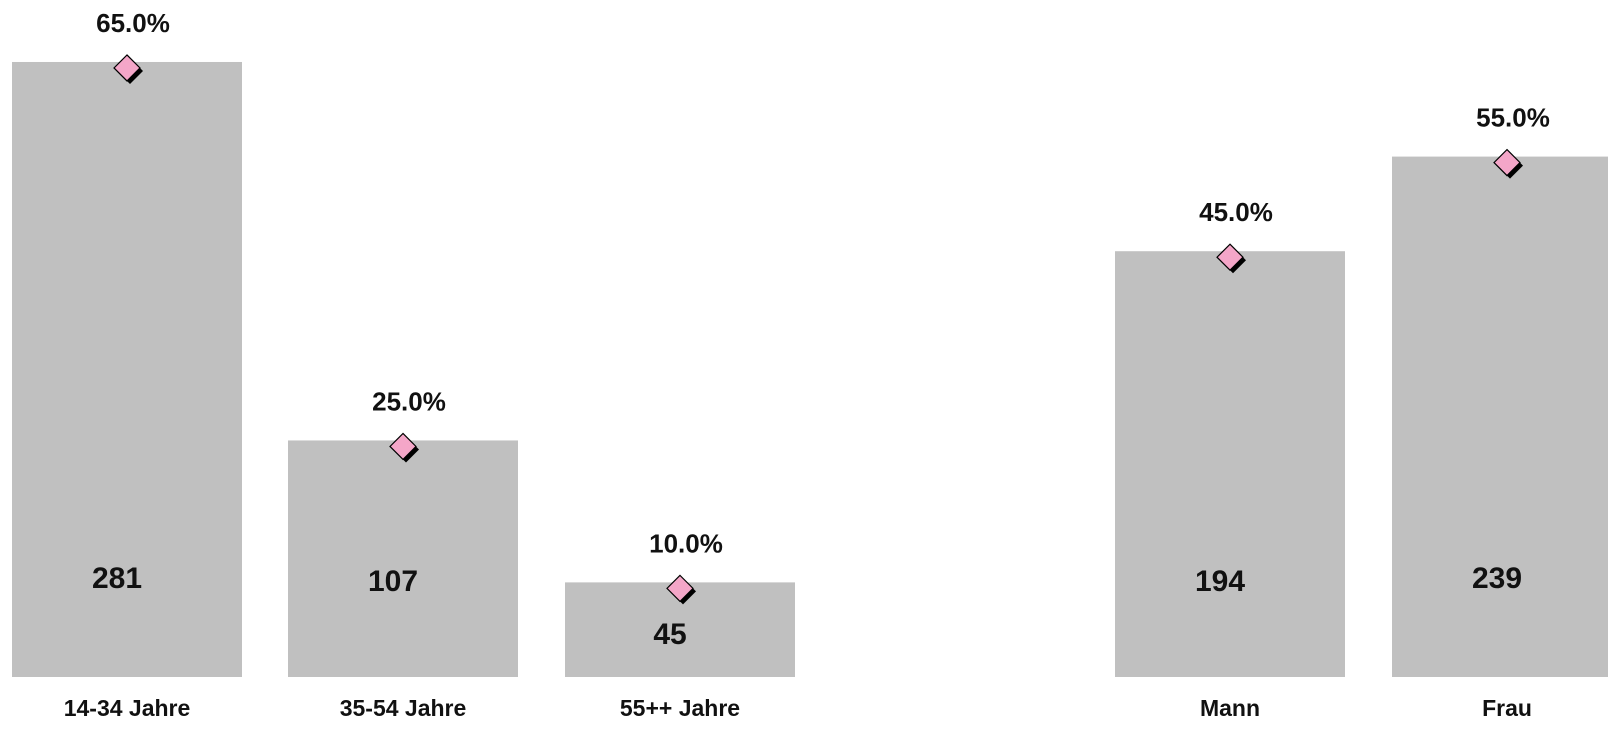  What do you see at coordinates (1507, 708) in the screenshot?
I see `category-label: Frau` at bounding box center [1507, 708].